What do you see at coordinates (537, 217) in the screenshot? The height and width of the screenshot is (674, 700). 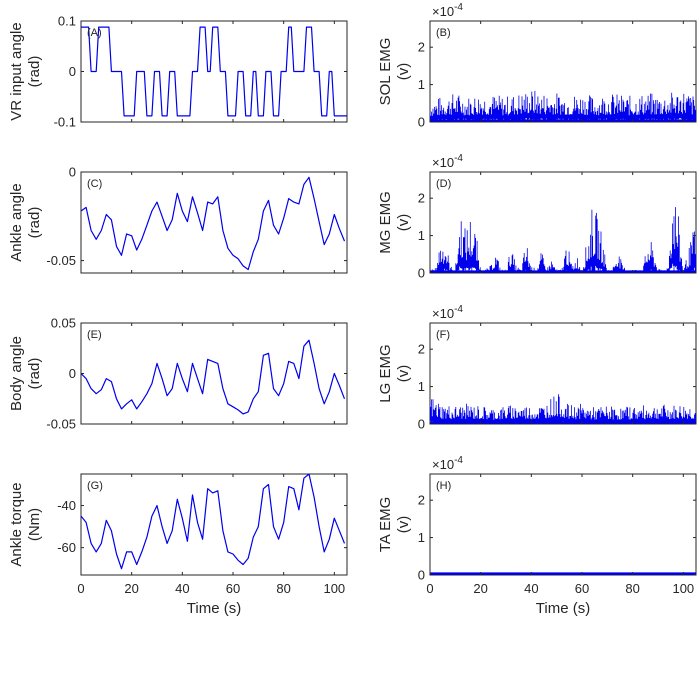 I see `panel-d: 0 1 2 (D) MG EMG (v) ×10⁻⁴` at bounding box center [537, 217].